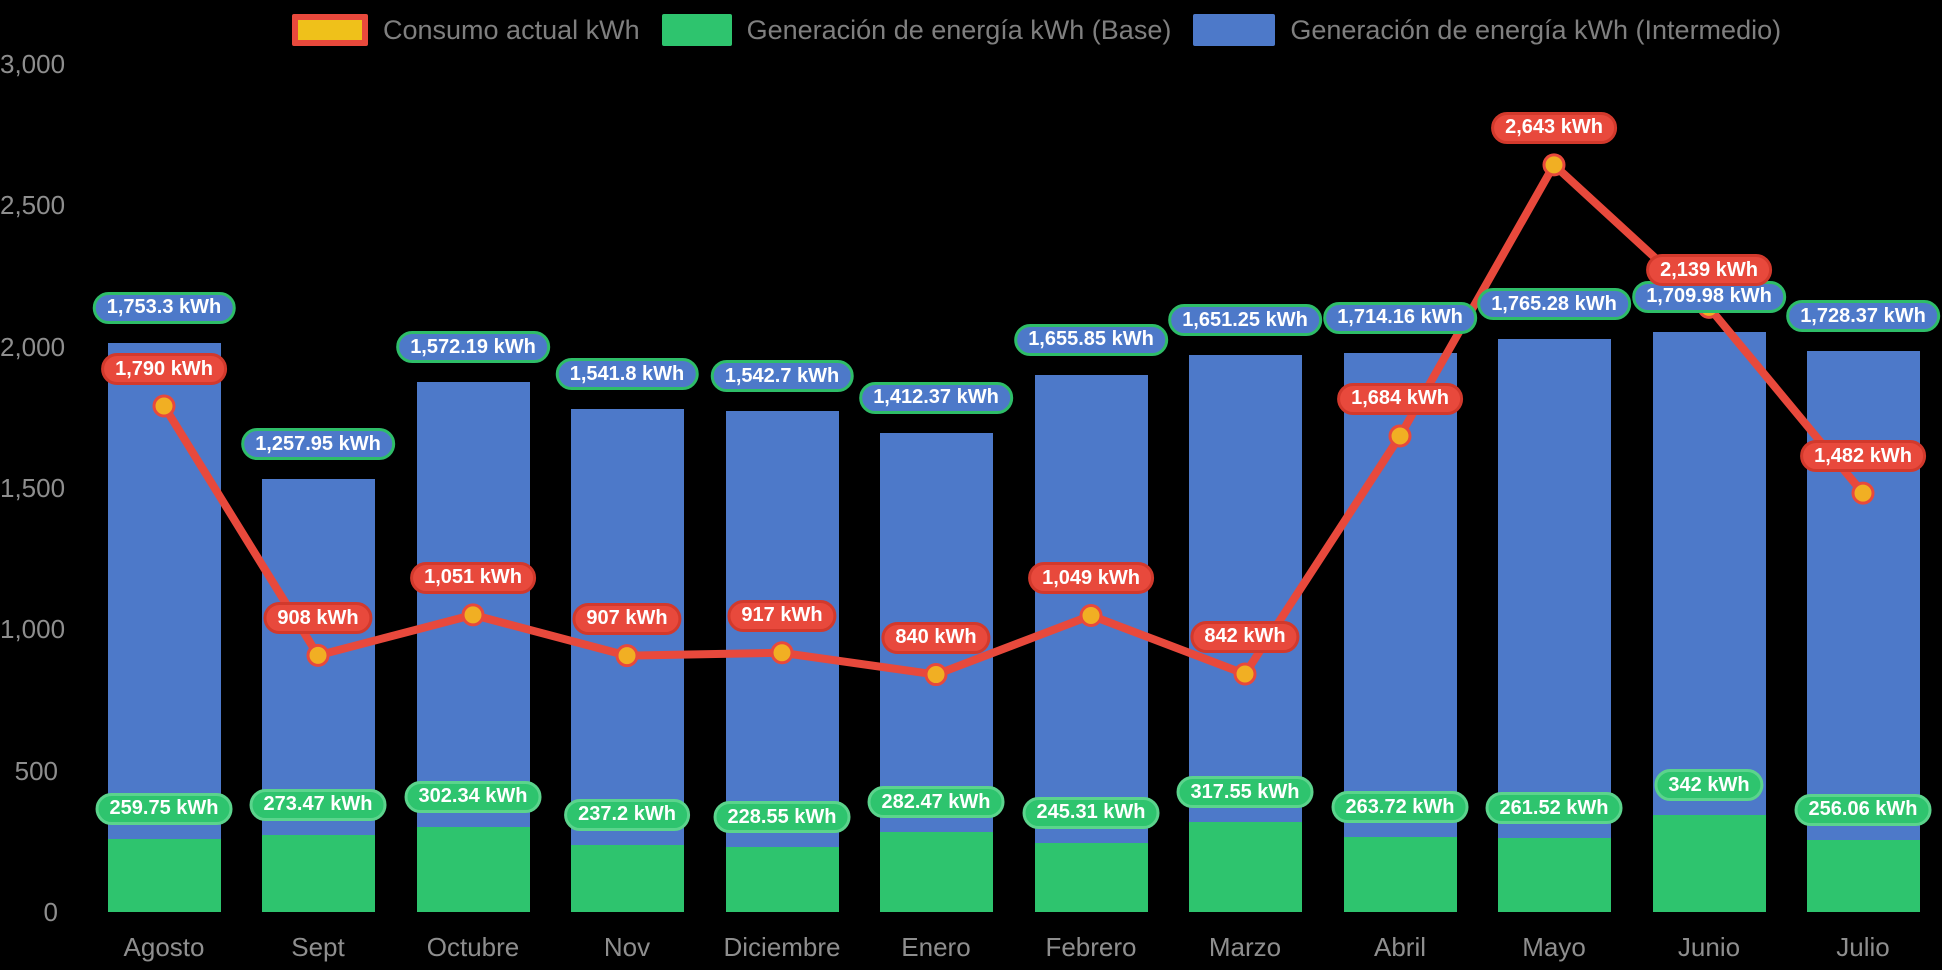 The height and width of the screenshot is (970, 1942). I want to click on label-intermedio-value: 1,714.16 kWh, so click(1400, 317).